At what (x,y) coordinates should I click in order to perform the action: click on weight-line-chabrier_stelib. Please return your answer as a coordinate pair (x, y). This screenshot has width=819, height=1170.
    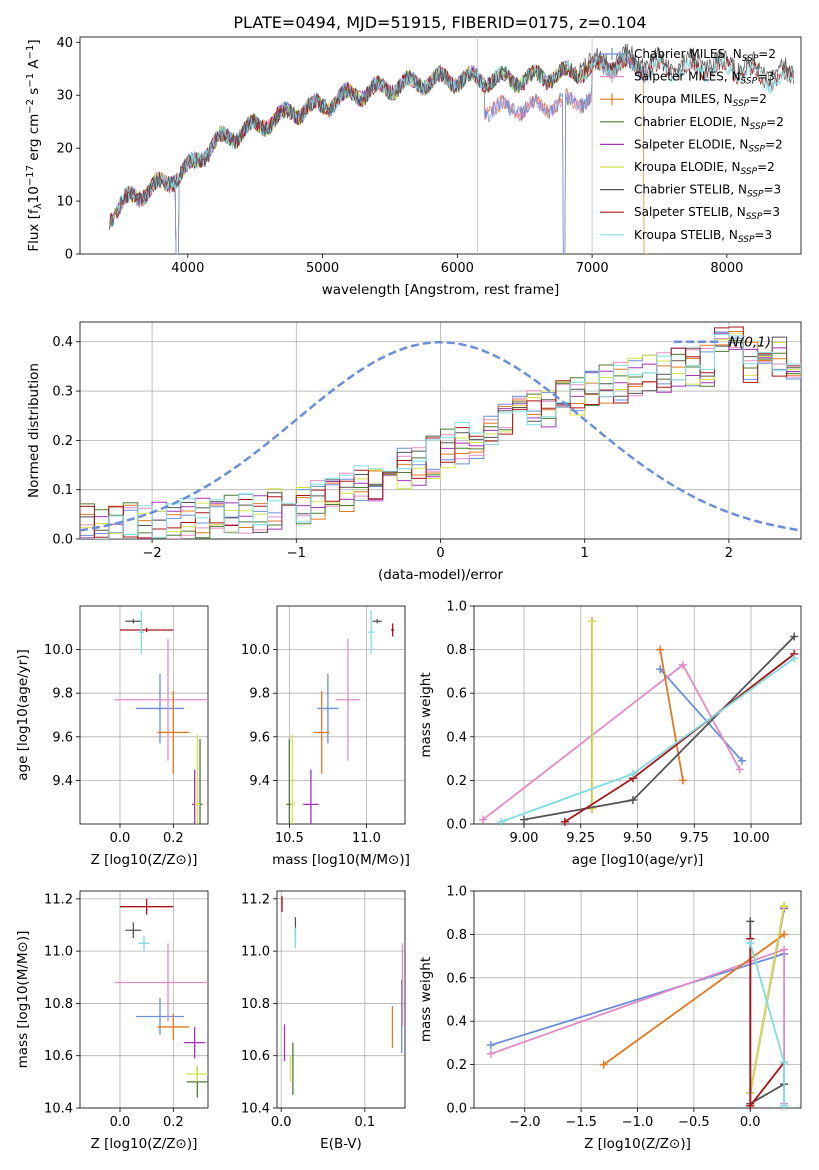
    Looking at the image, I should click on (659, 728).